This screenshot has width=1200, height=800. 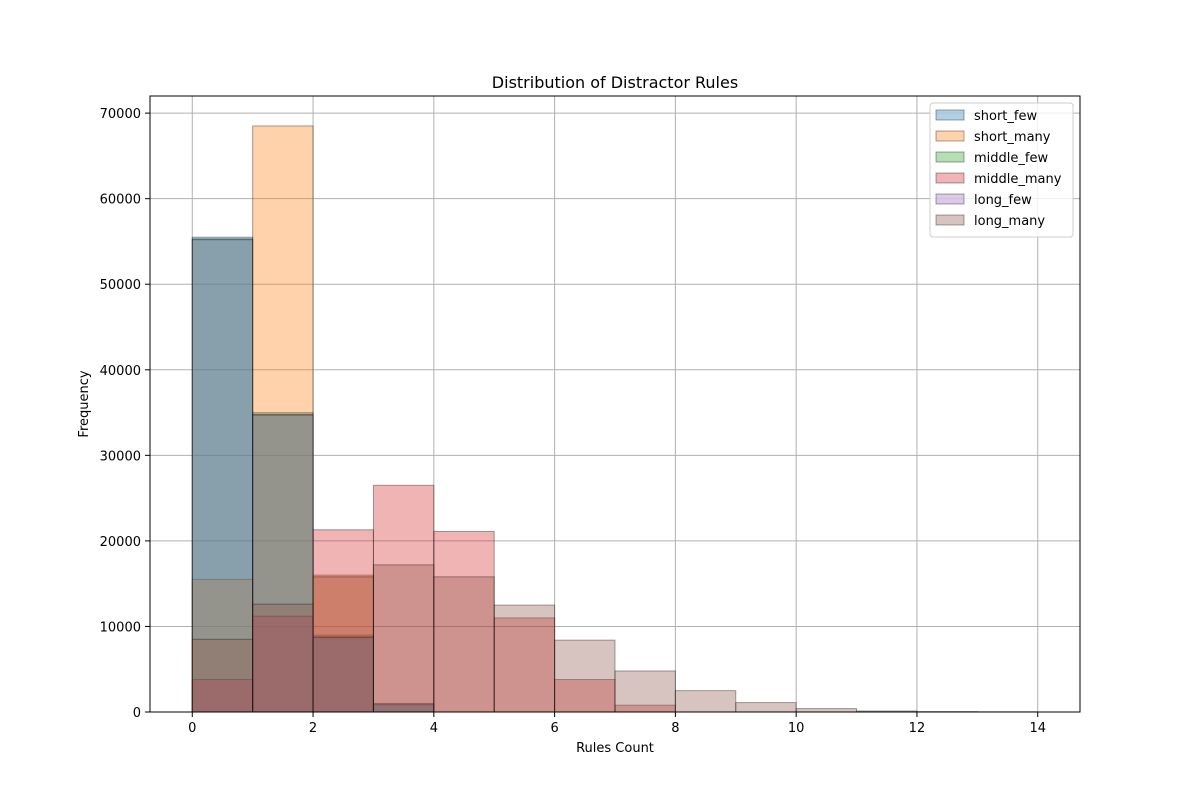 I want to click on x-tick-label: 10, so click(x=796, y=728).